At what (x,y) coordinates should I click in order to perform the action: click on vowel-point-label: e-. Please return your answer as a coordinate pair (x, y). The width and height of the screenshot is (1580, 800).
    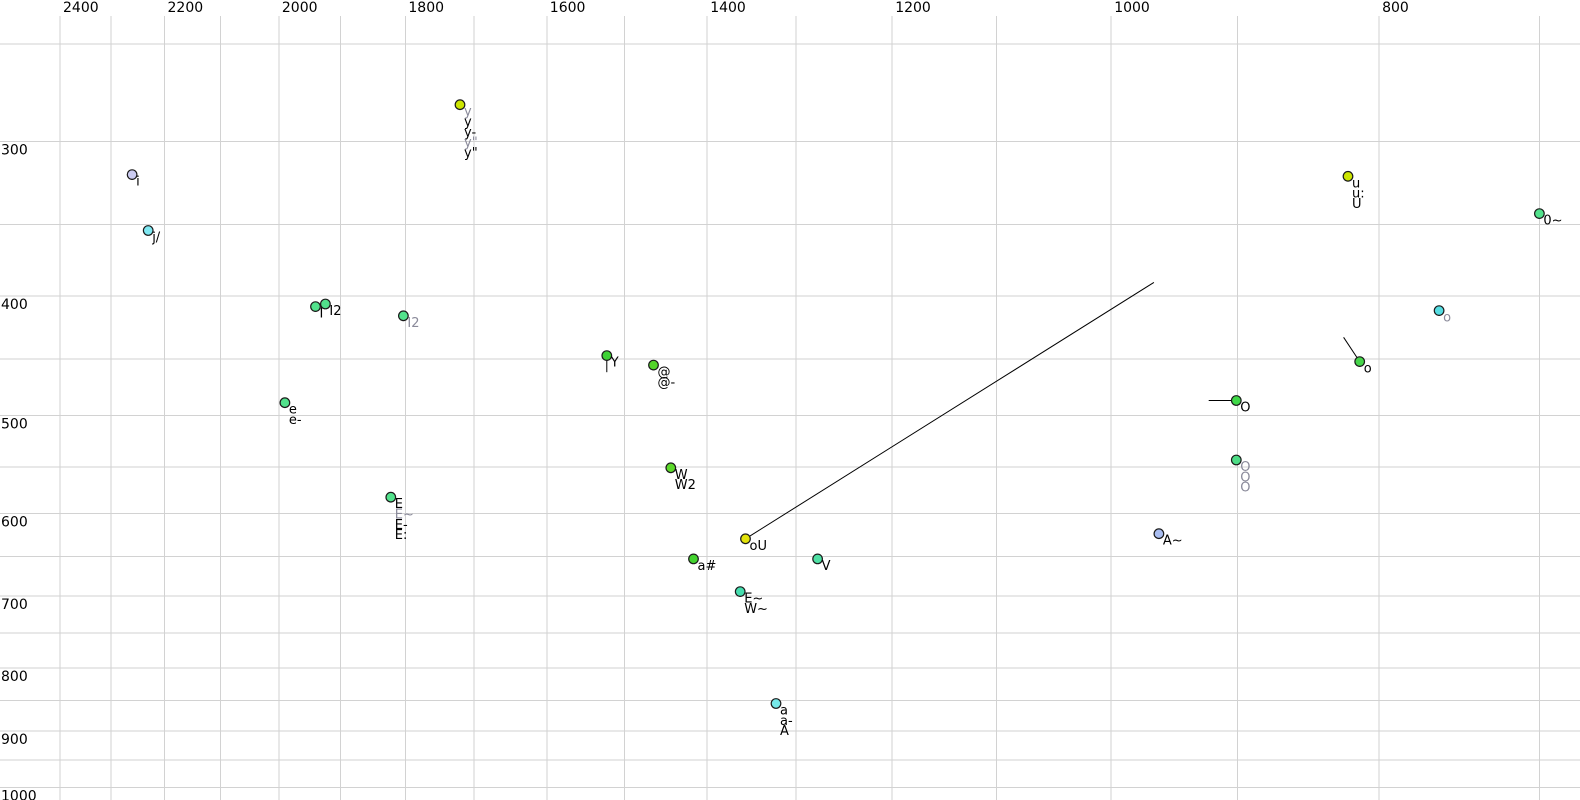
    Looking at the image, I should click on (295, 420).